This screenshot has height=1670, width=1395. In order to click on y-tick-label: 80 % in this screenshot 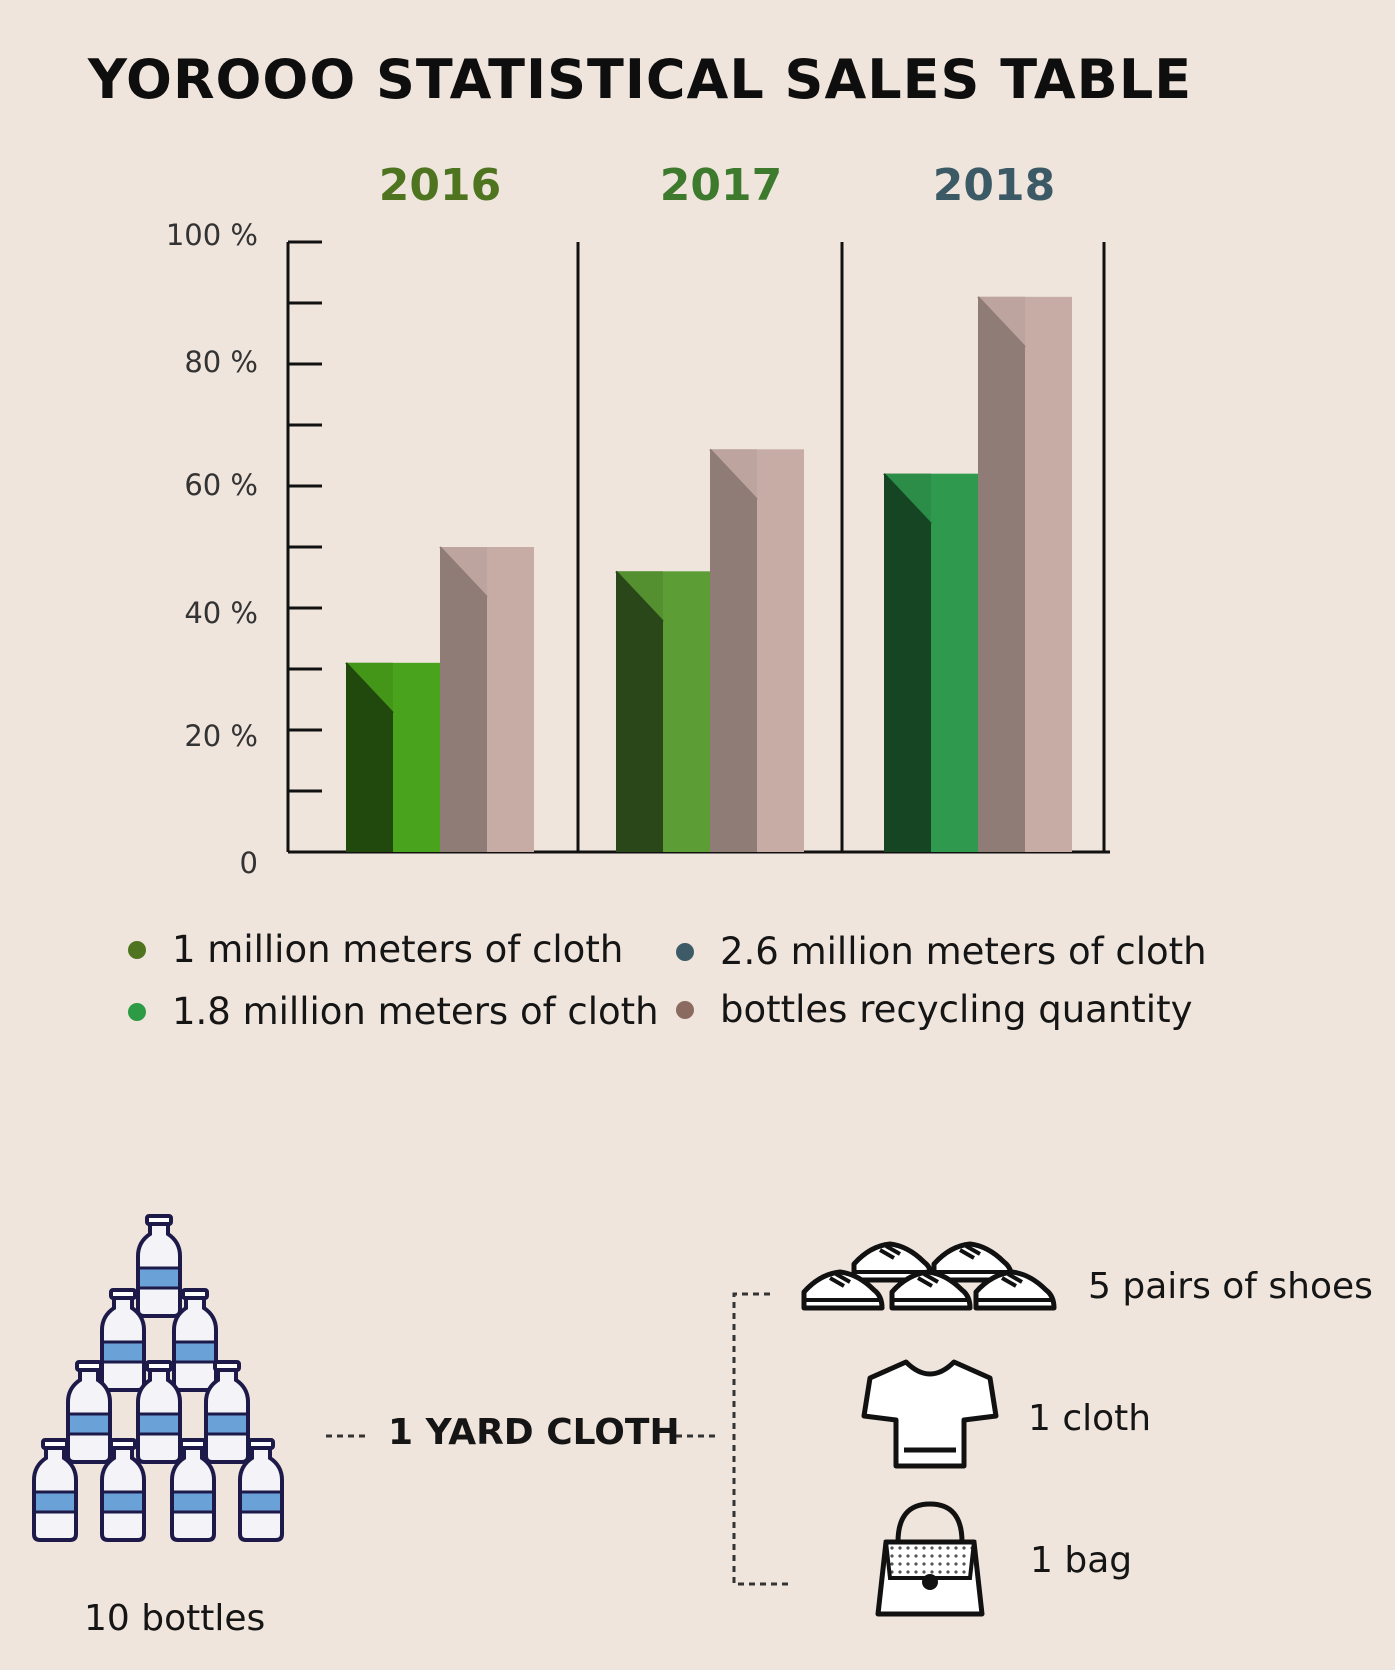, I will do `click(221, 362)`.